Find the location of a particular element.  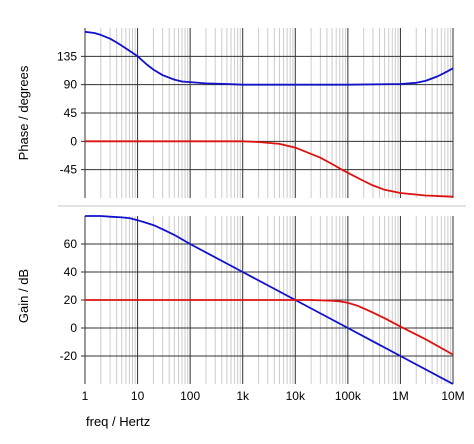

x-tick-label: 100k is located at coordinates (348, 396).